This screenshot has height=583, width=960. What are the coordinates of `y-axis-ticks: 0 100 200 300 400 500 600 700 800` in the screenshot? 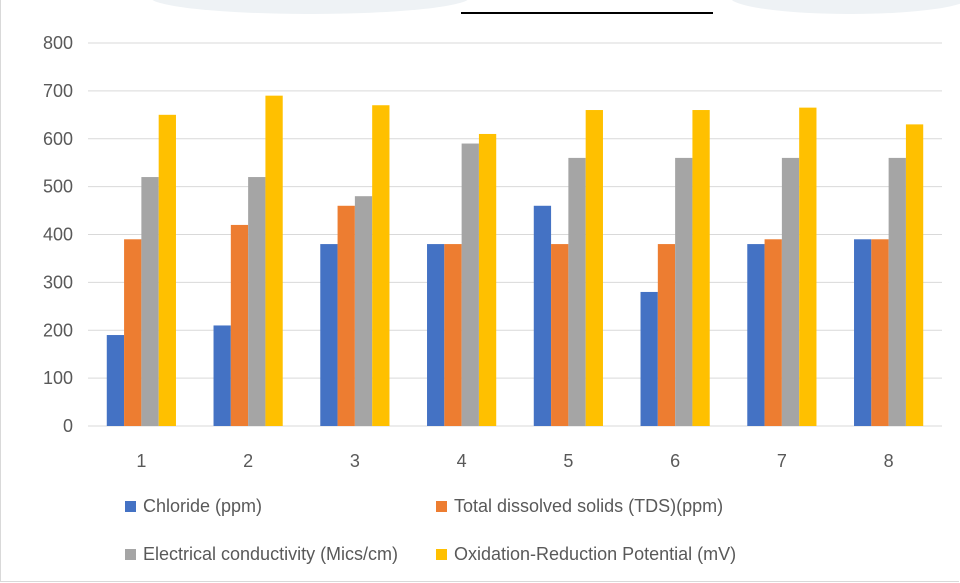 It's located at (58, 234).